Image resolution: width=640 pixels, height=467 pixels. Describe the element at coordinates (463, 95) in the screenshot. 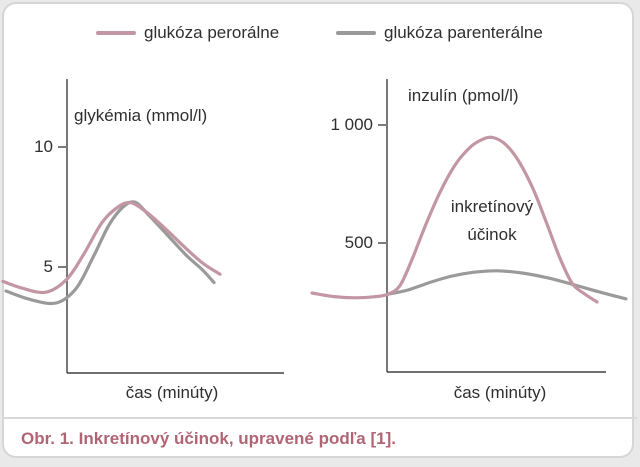

I see `right-chart-y-title: inzulín (pmol/l)` at that location.